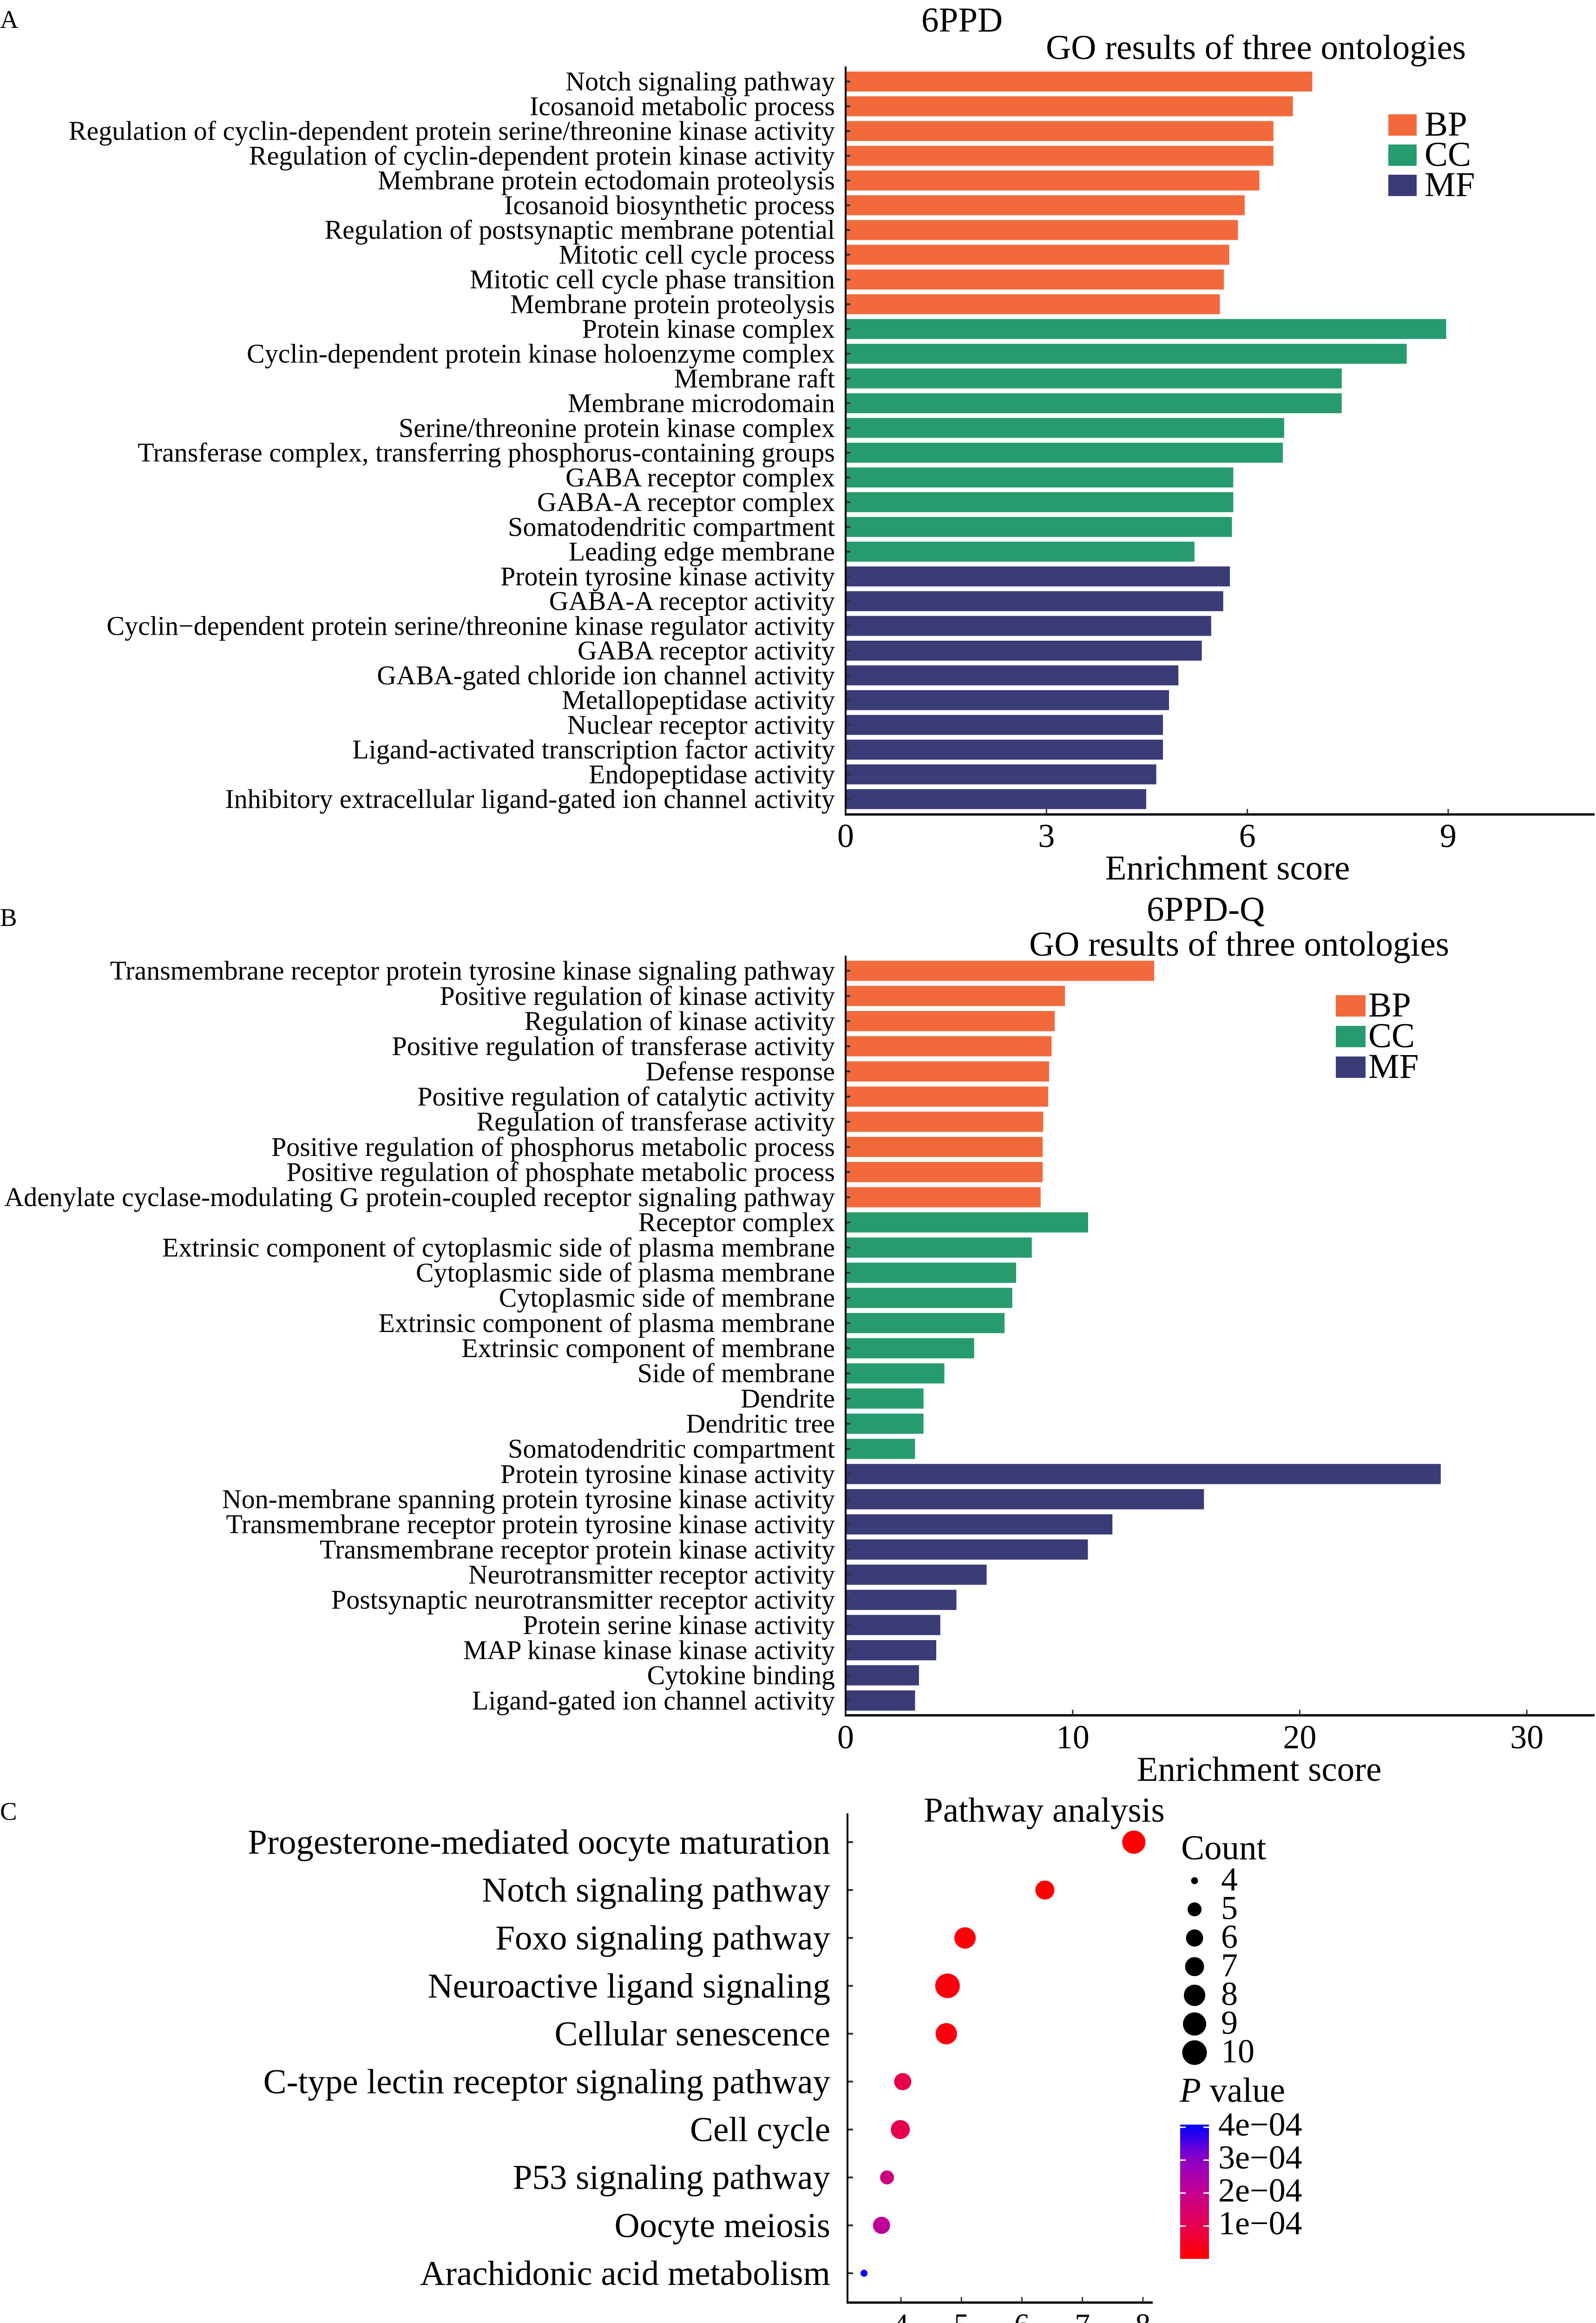 This screenshot has width=1596, height=2323. Describe the element at coordinates (617, 428) in the screenshot. I see `y-tick-label: Serine/threonine protein kinase complex` at that location.